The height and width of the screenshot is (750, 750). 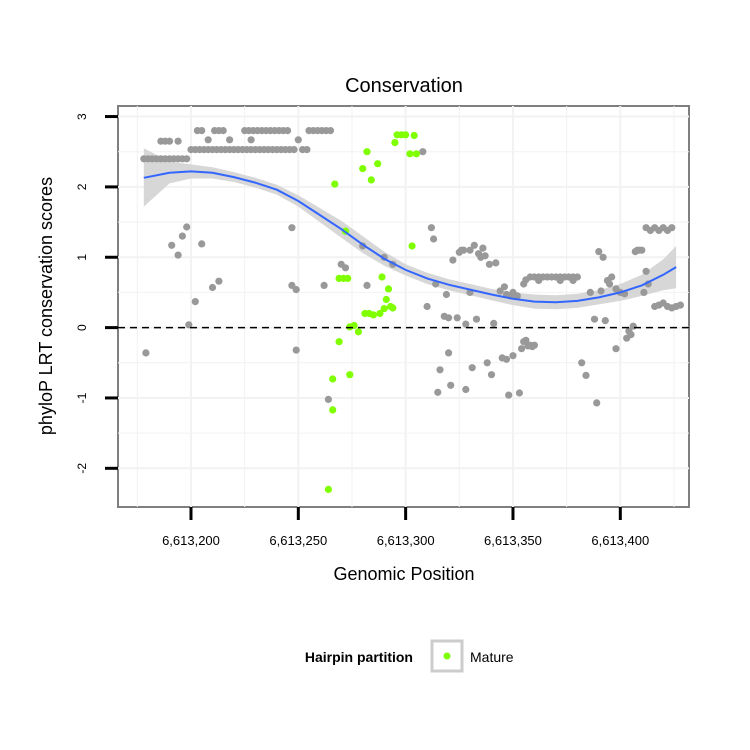 I want to click on legend-label-mature: Mature, so click(x=492, y=657).